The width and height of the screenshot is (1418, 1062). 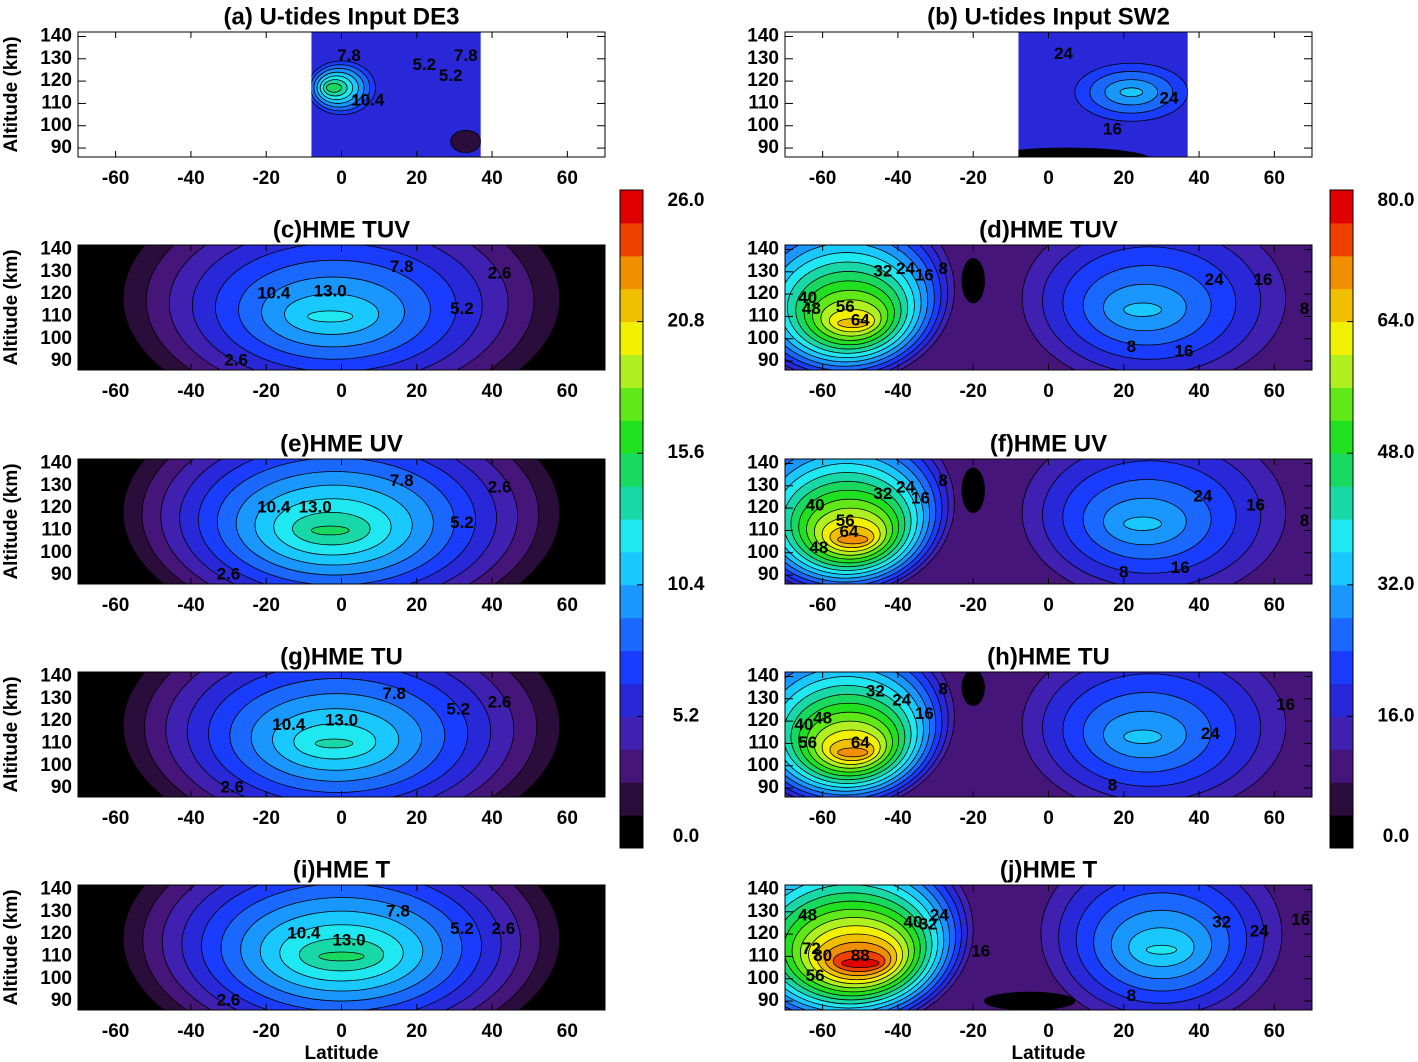 I want to click on panel-title: (h)HME TU, so click(x=1048, y=656).